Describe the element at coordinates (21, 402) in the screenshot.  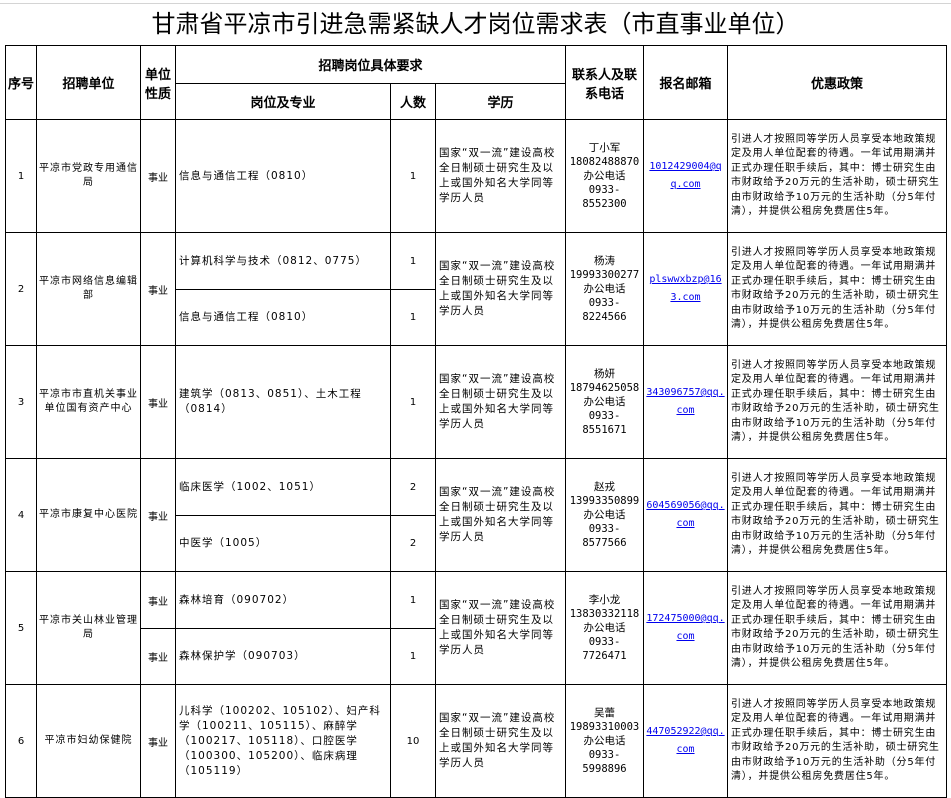
I see `seq: 3` at that location.